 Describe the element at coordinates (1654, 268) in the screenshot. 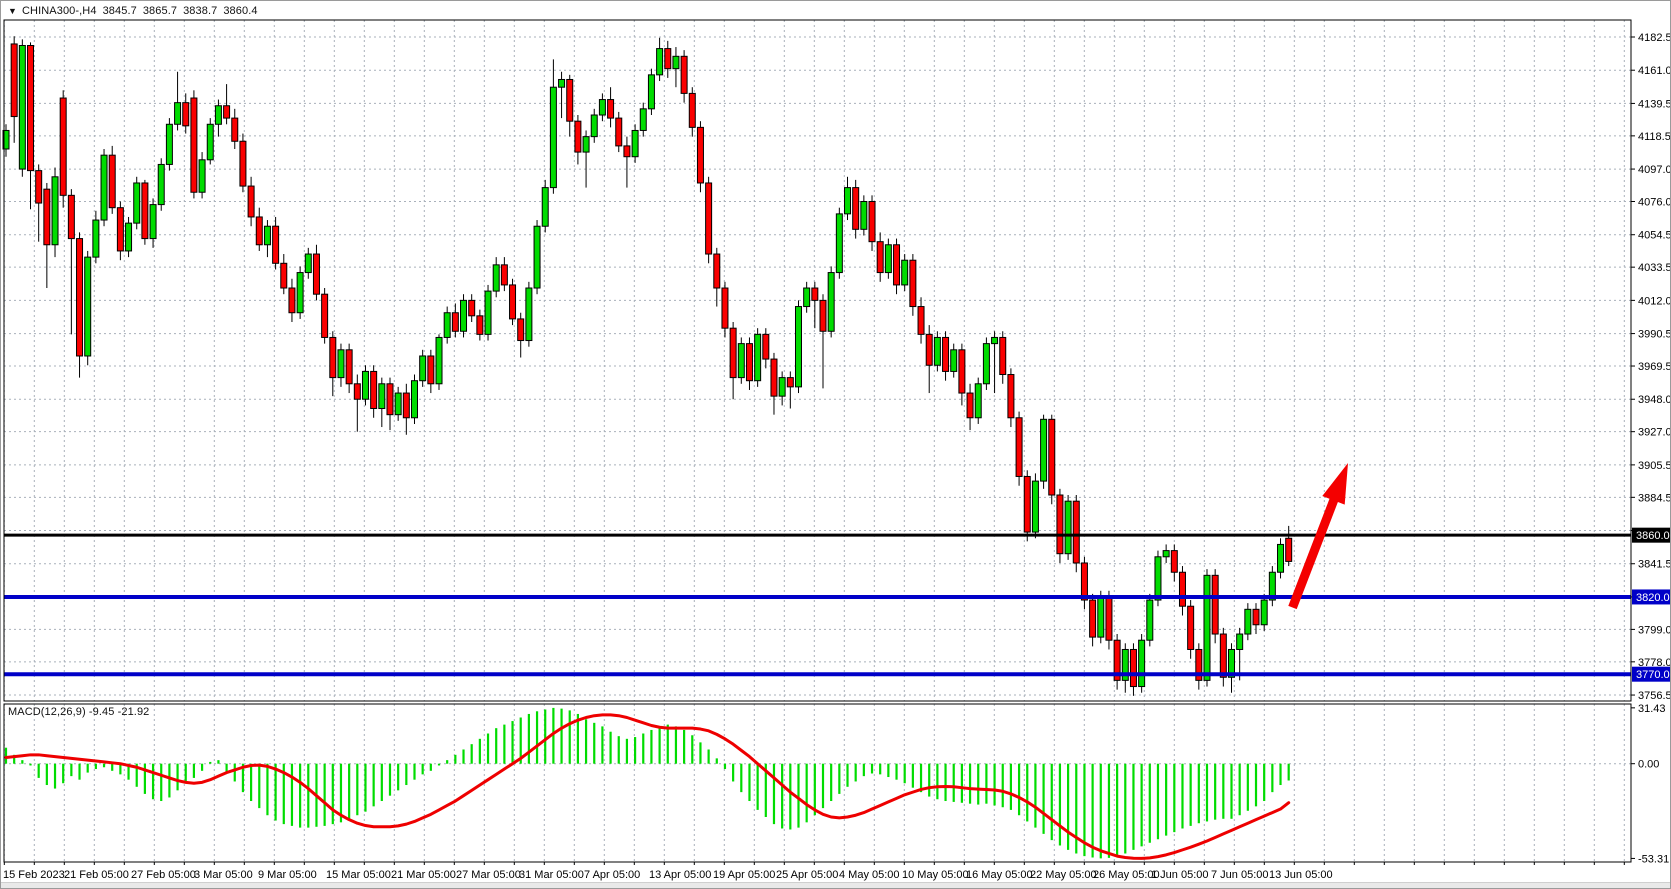

I see `svg-text: 4033.5` at that location.